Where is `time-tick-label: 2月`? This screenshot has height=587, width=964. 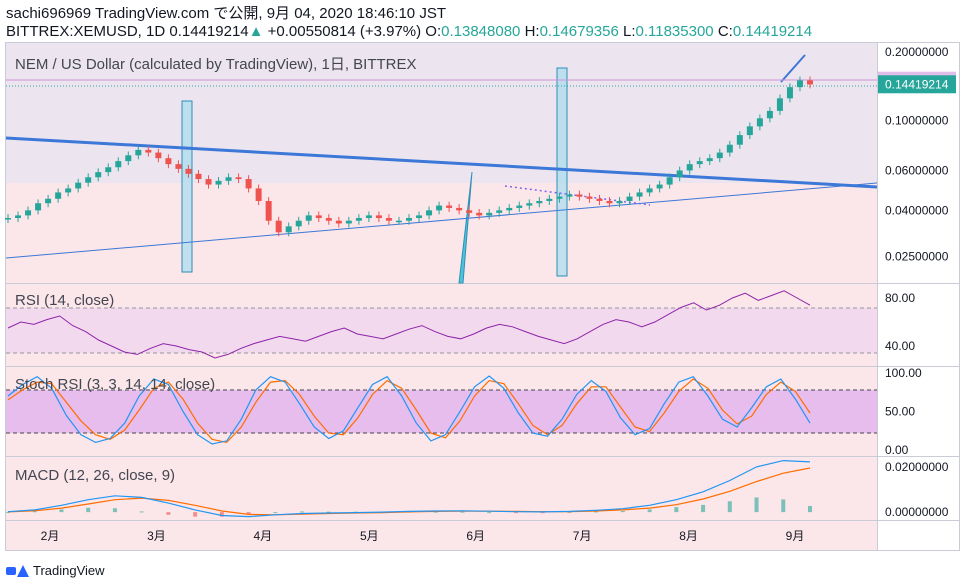 time-tick-label: 2月 is located at coordinates (50, 536).